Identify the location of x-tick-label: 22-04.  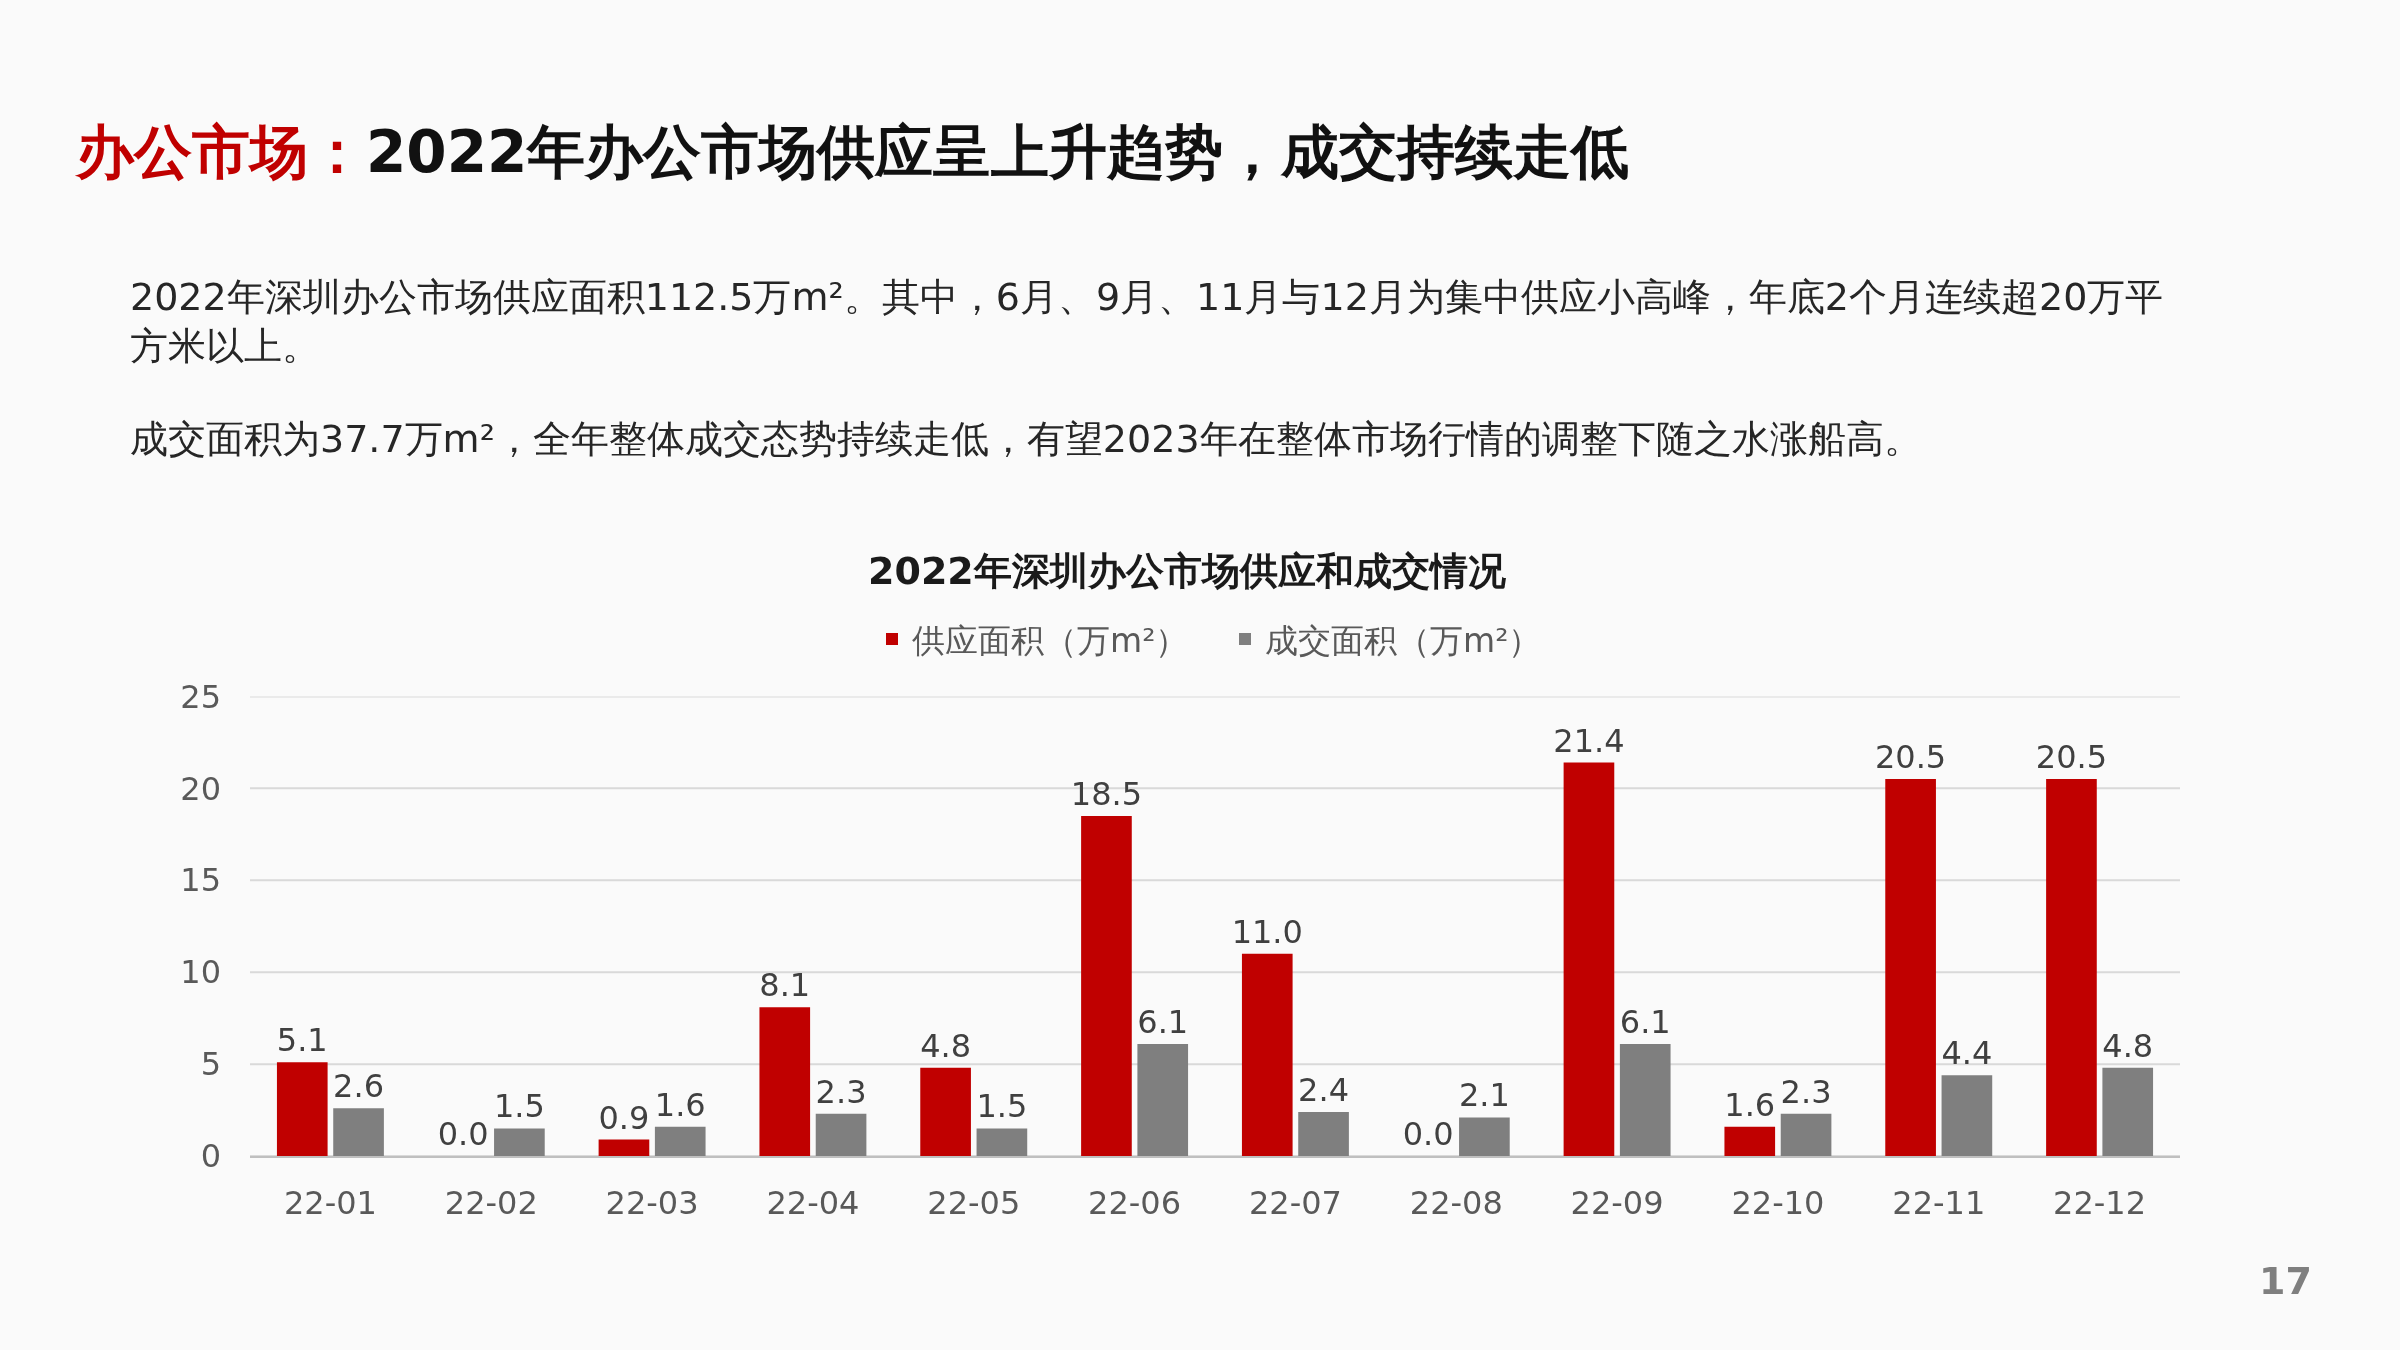
(813, 1203).